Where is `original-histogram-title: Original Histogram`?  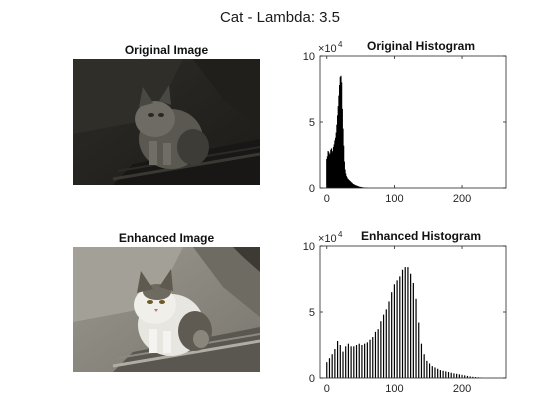 original-histogram-title: Original Histogram is located at coordinates (421, 46).